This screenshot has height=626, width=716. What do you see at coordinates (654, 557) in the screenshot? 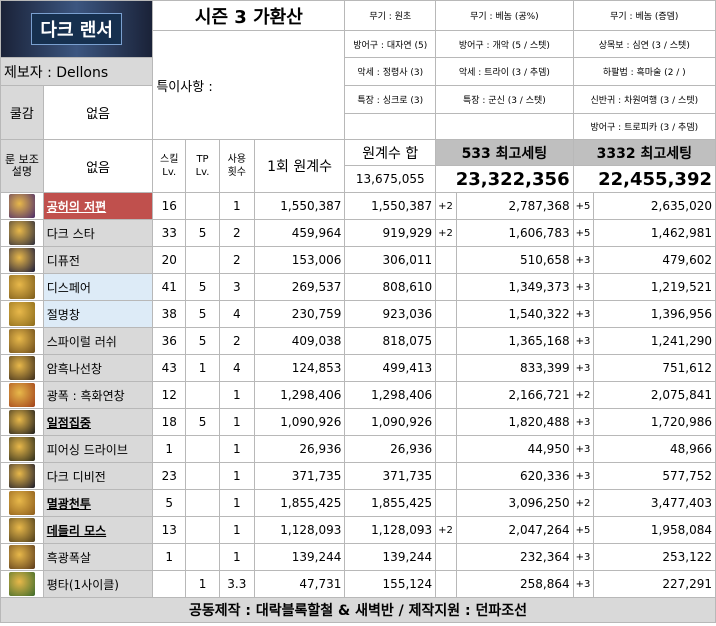
I see `setting2-value: 253,122` at bounding box center [654, 557].